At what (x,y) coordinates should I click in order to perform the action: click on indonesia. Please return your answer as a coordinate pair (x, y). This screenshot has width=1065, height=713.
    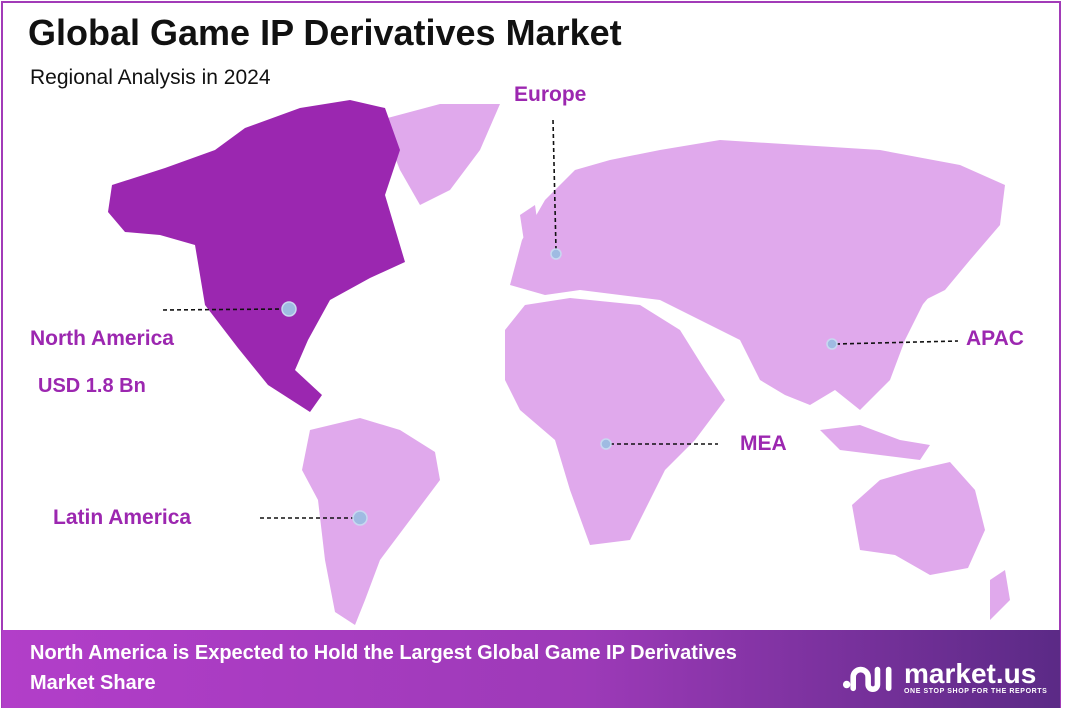
    Looking at the image, I should click on (875, 442).